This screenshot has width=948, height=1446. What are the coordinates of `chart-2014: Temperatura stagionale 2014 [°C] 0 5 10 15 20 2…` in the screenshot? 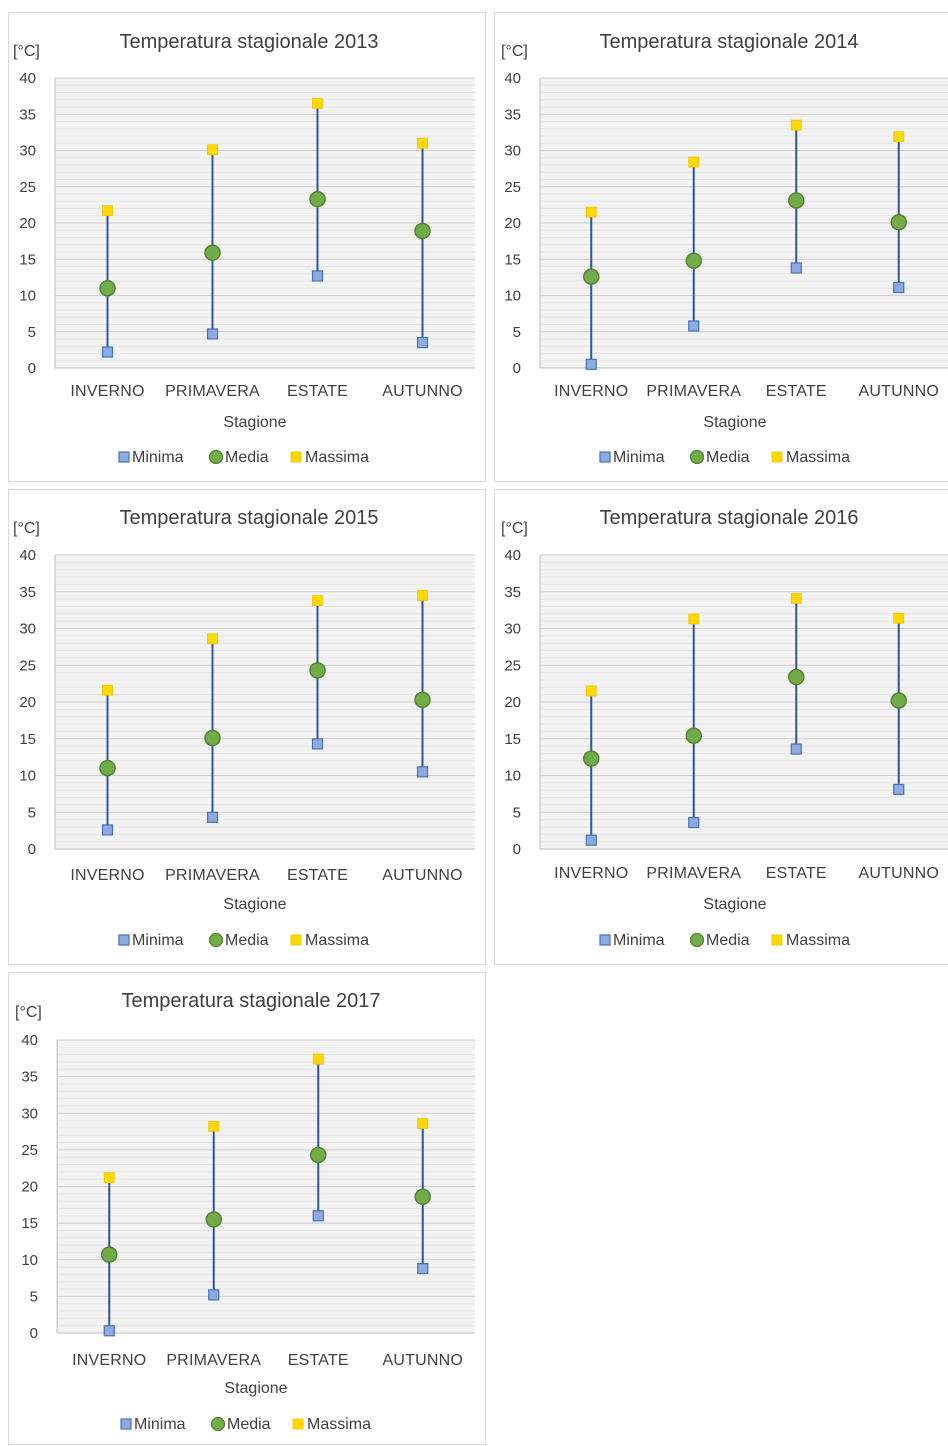 It's located at (724, 248).